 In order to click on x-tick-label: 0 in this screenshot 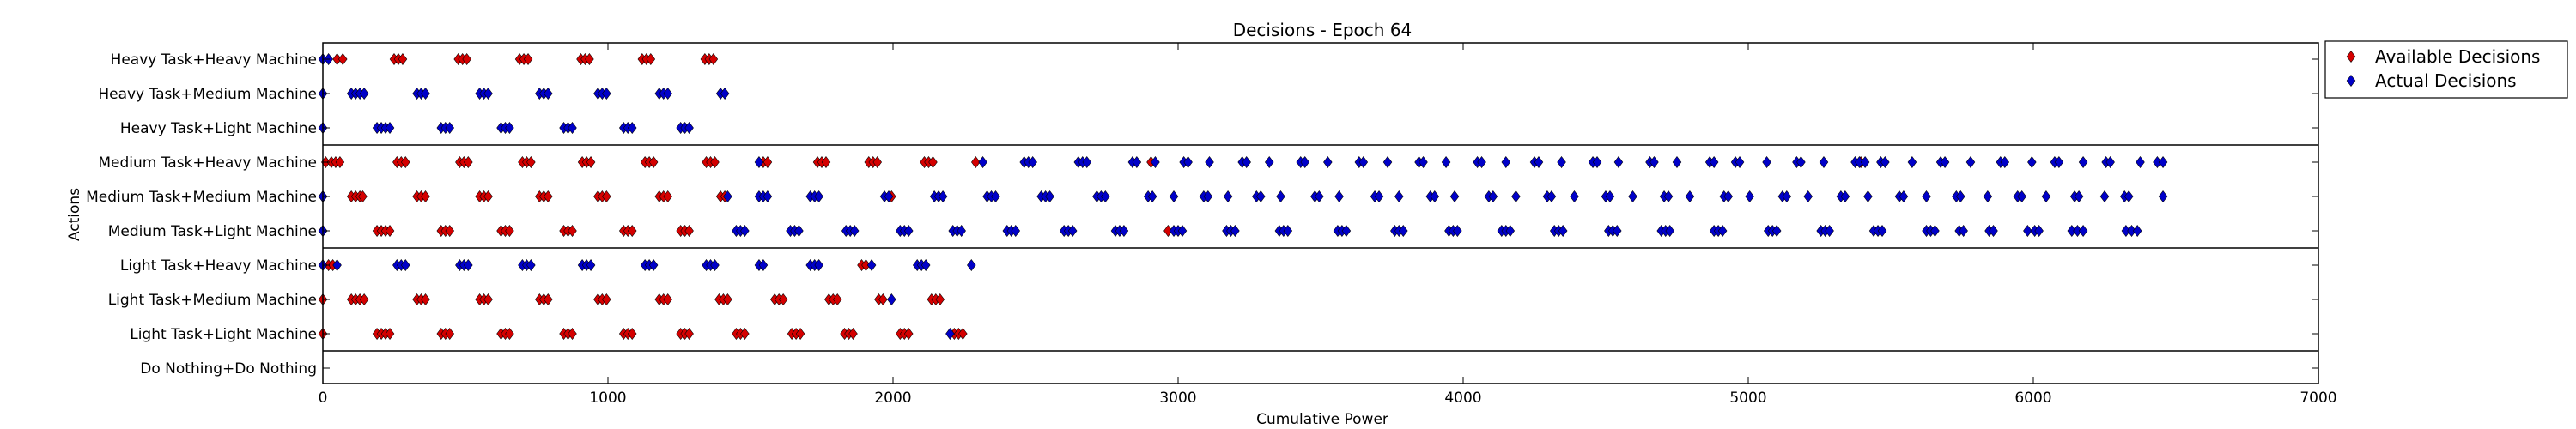, I will do `click(323, 398)`.